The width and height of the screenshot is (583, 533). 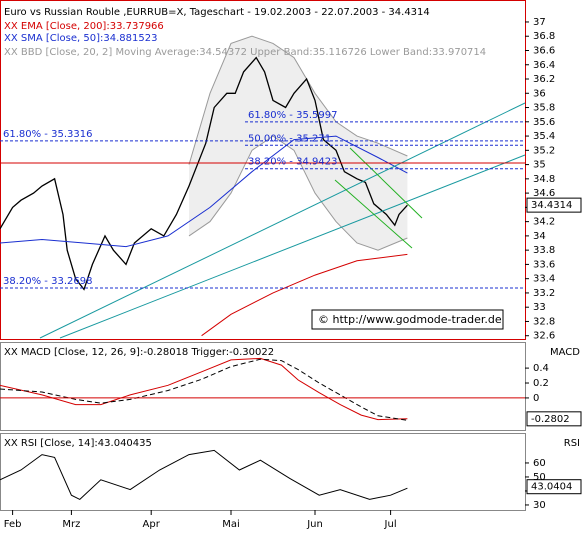 What do you see at coordinates (541, 383) in the screenshot?
I see `y-tick-label: 0.2` at bounding box center [541, 383].